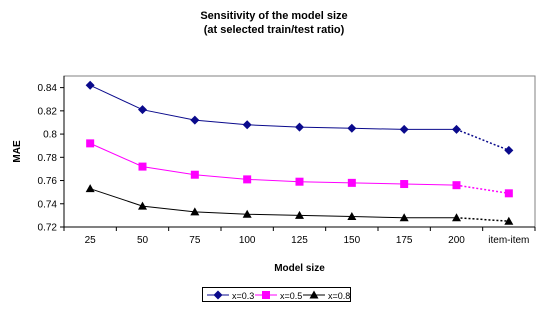 This screenshot has width=548, height=330. I want to click on x-tick-label: 125, so click(299, 240).